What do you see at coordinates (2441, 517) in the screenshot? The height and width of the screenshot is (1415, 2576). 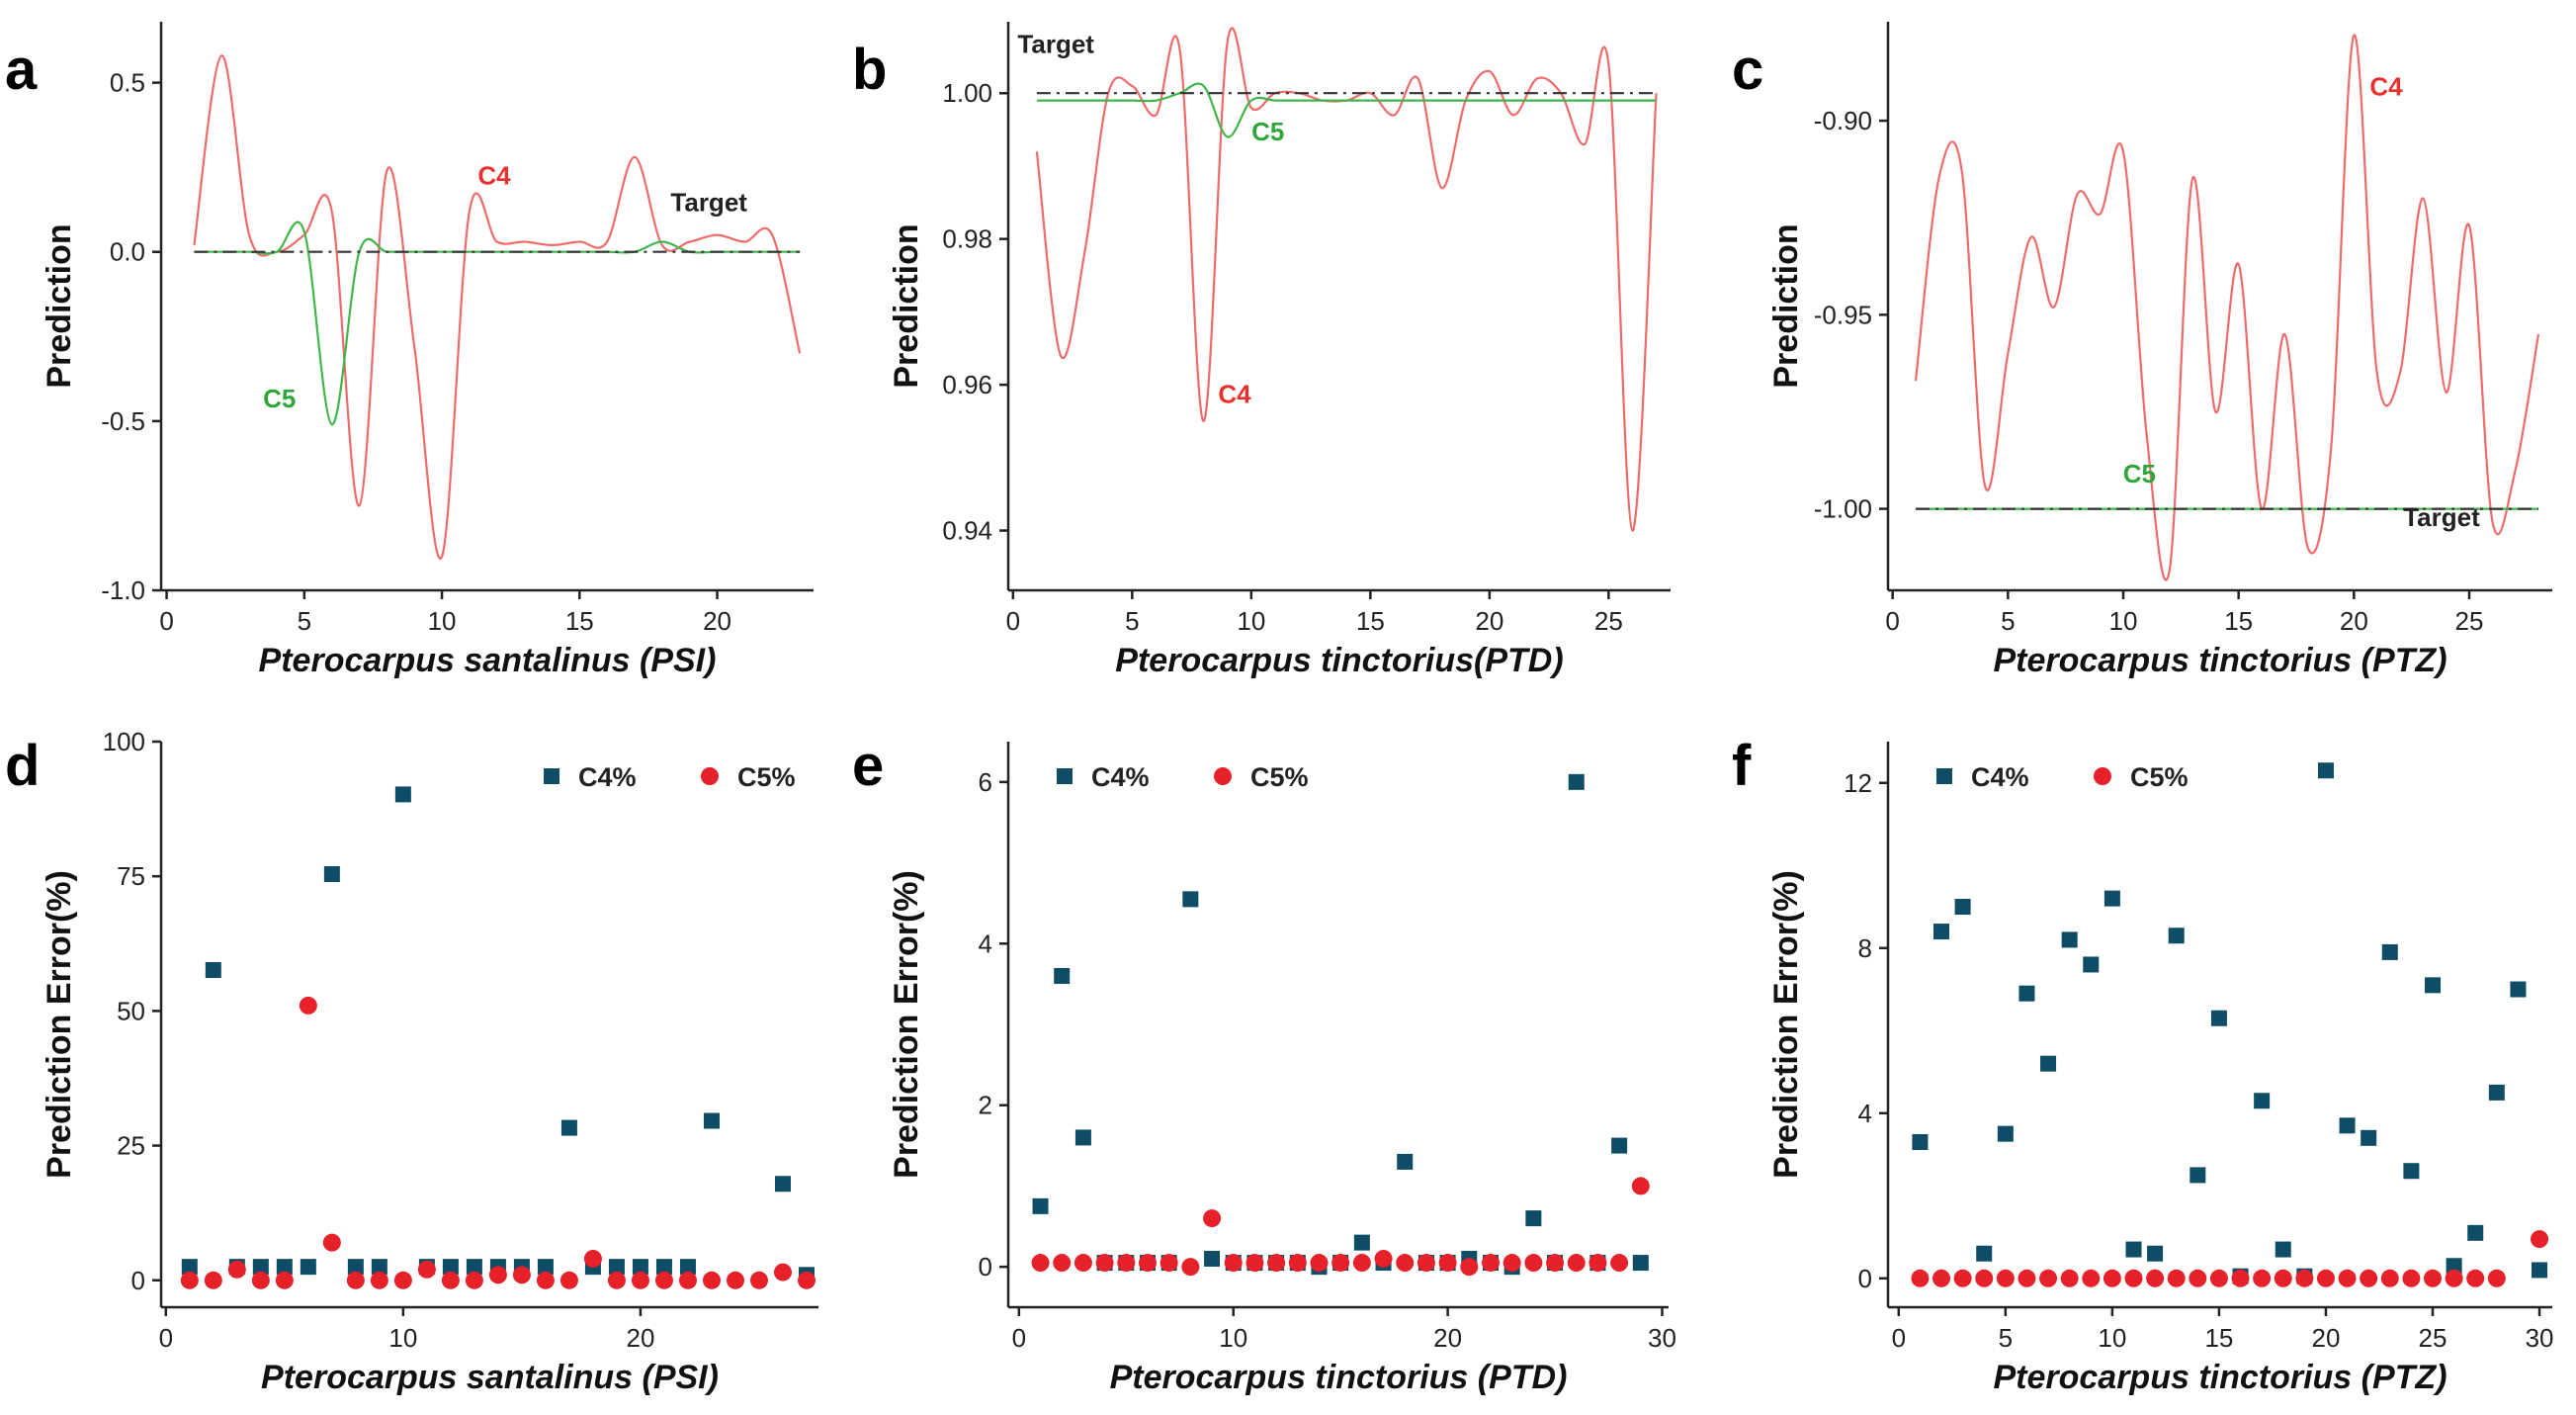 I see `annotation-target: Target` at bounding box center [2441, 517].